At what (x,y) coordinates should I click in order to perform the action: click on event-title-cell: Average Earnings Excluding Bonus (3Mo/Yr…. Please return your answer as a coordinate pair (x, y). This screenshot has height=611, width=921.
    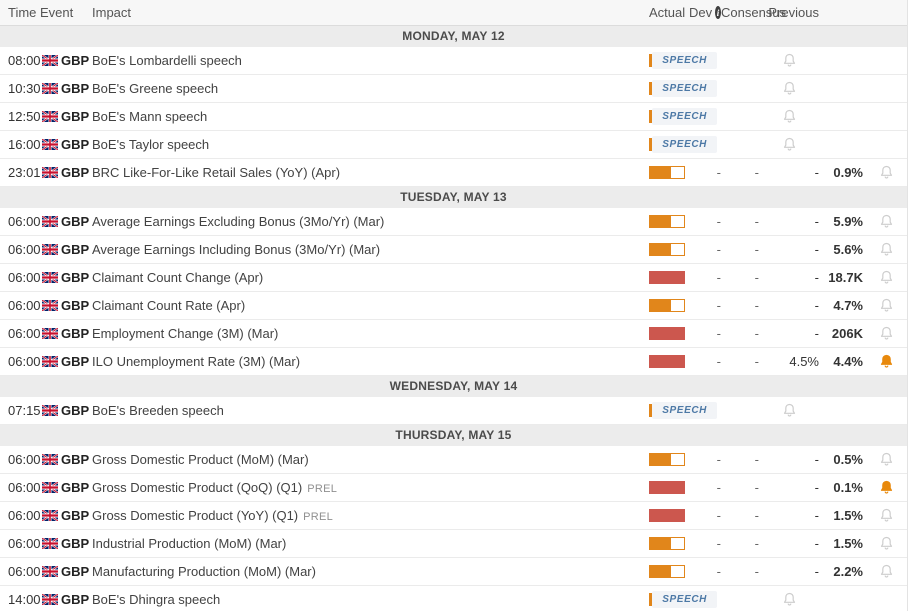
    Looking at the image, I should click on (370, 221).